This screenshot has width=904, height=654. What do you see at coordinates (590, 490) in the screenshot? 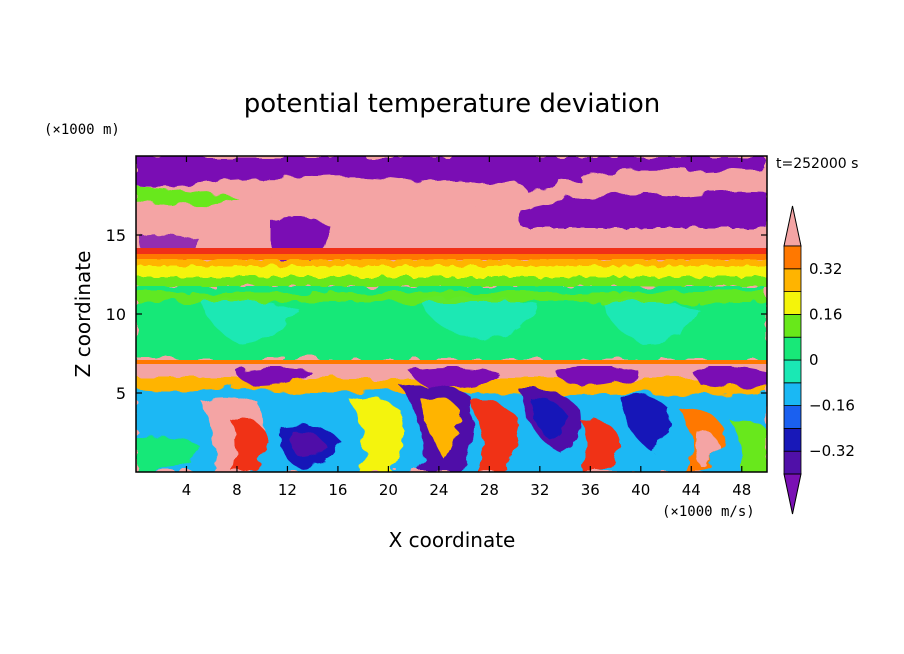
I see `x-tick-label: 36` at bounding box center [590, 490].